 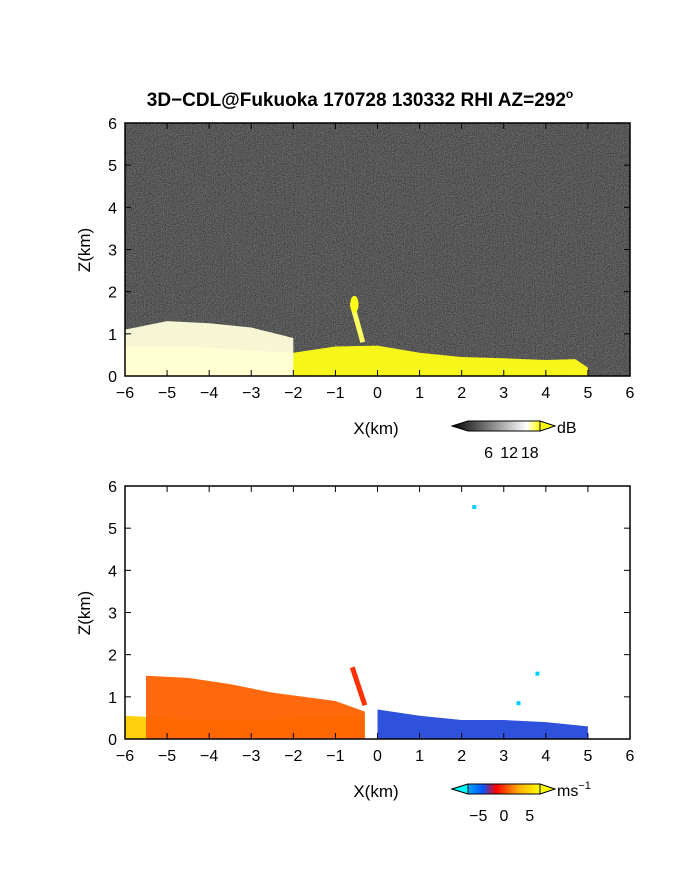 What do you see at coordinates (630, 393) in the screenshot?
I see `reflectivity-x-tick-label: 6` at bounding box center [630, 393].